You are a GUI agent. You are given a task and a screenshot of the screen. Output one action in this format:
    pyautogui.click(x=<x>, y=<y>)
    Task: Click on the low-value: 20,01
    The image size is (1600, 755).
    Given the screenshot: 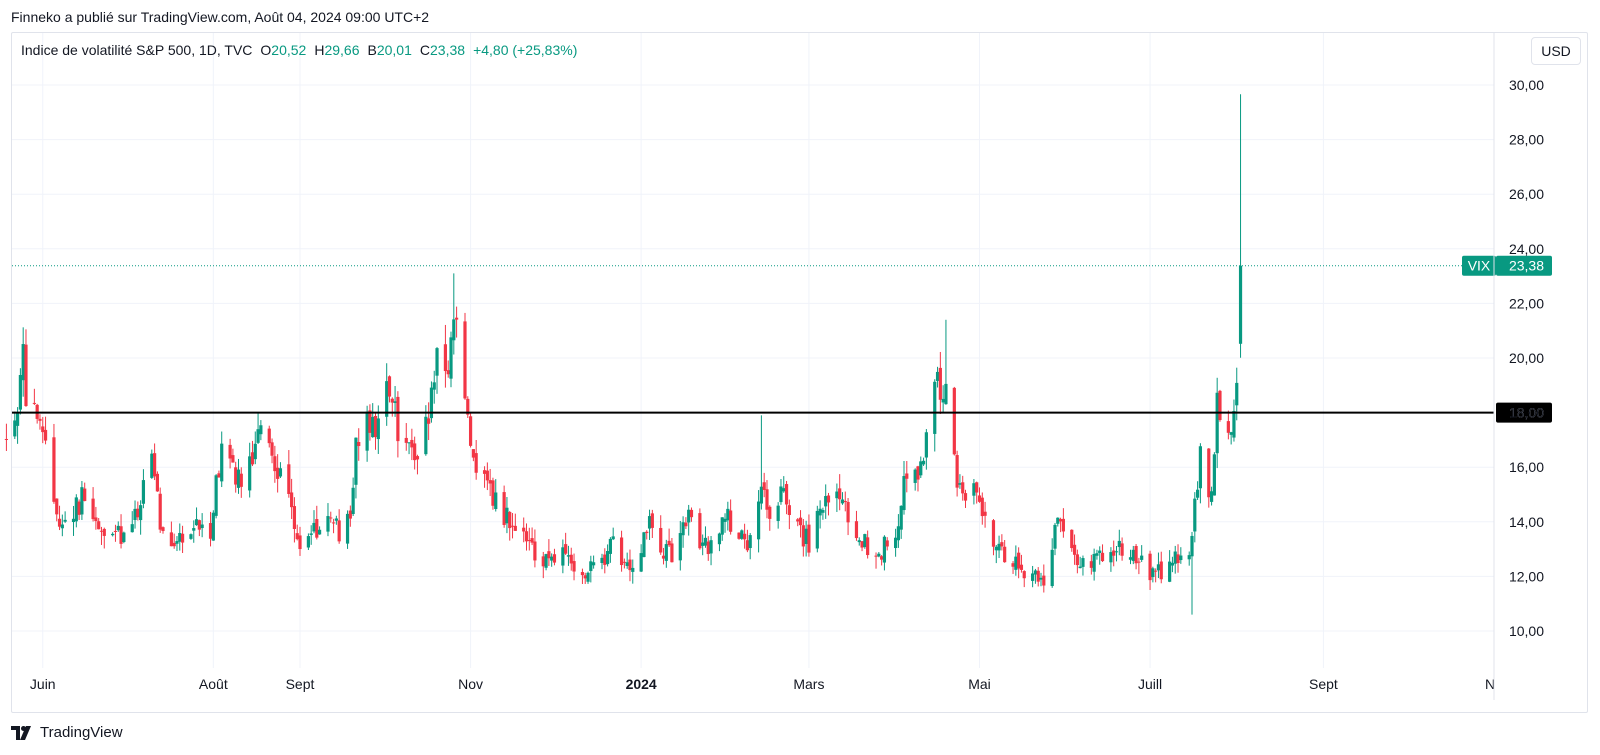 What is the action you would take?
    pyautogui.click(x=394, y=50)
    